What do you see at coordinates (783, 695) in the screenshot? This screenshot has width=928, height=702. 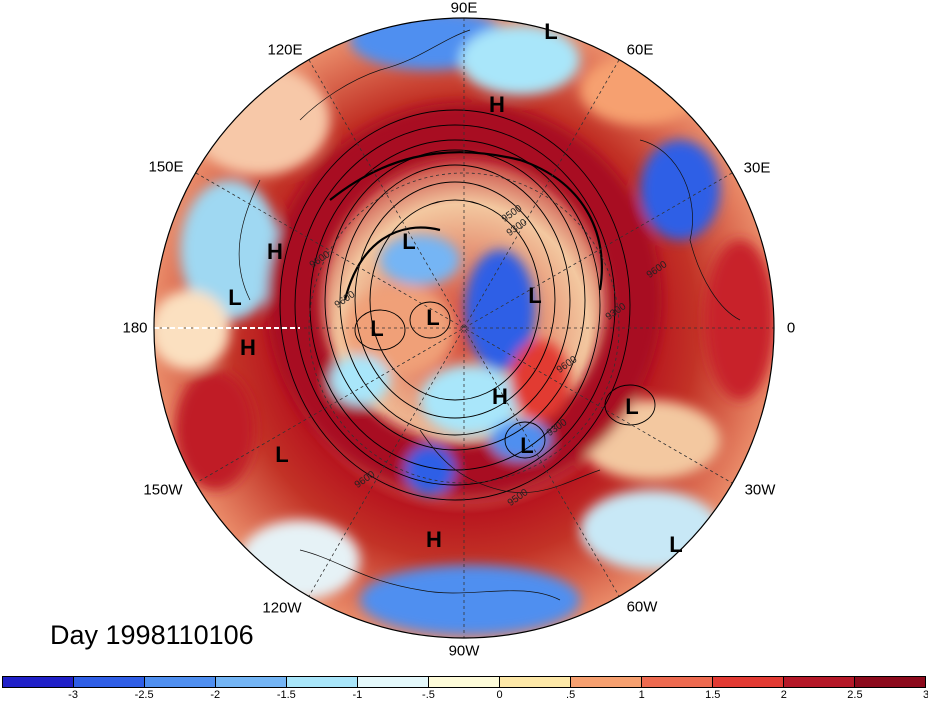 I see `colorbar-tick-label: 2` at bounding box center [783, 695].